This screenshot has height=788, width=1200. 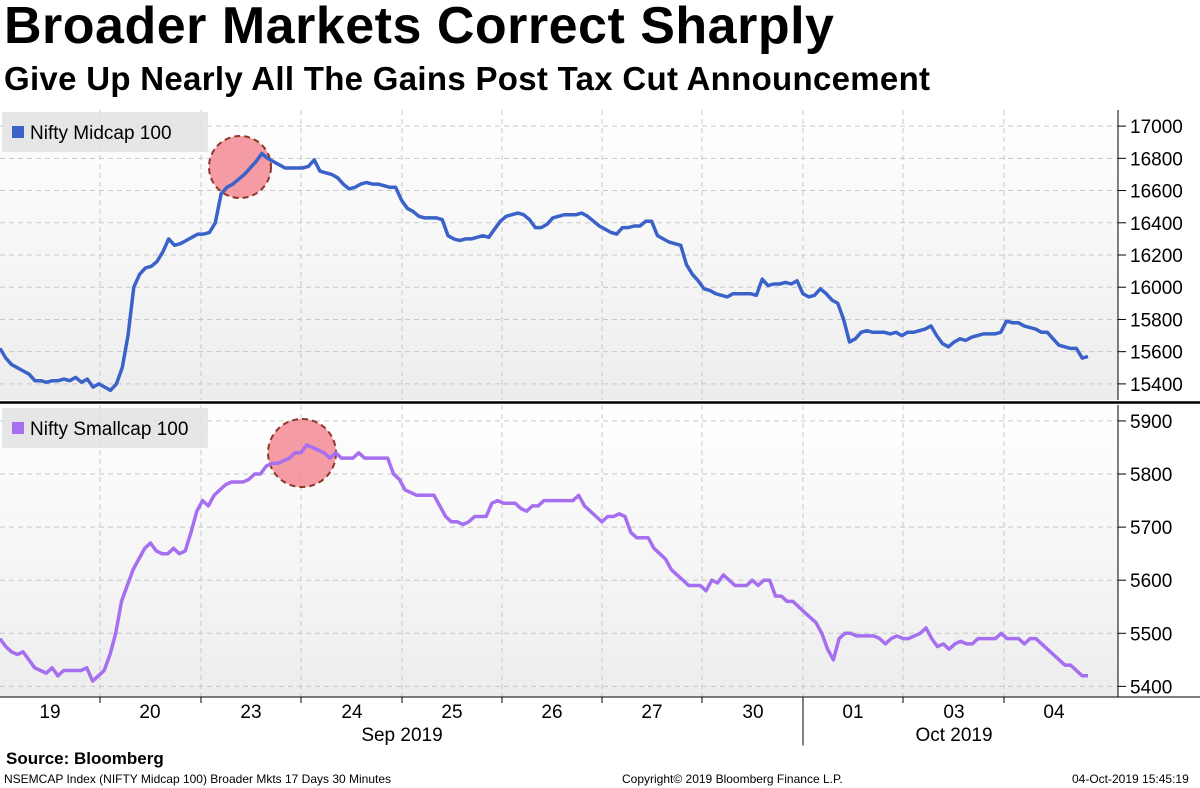 I want to click on source-note: Source: Bloomberg, so click(x=85, y=758).